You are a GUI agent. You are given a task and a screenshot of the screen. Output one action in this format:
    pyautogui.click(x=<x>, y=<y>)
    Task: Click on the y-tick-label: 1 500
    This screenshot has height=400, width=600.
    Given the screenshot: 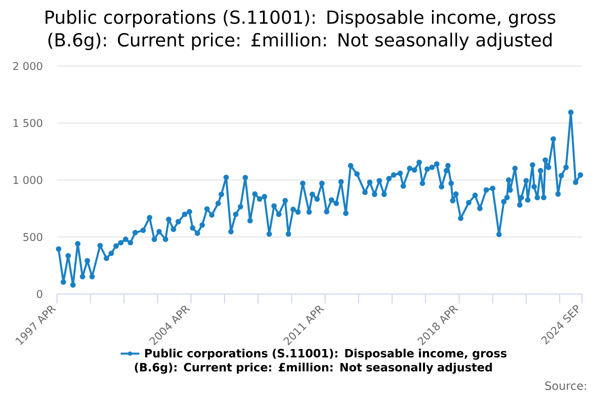 What is the action you would take?
    pyautogui.click(x=28, y=123)
    